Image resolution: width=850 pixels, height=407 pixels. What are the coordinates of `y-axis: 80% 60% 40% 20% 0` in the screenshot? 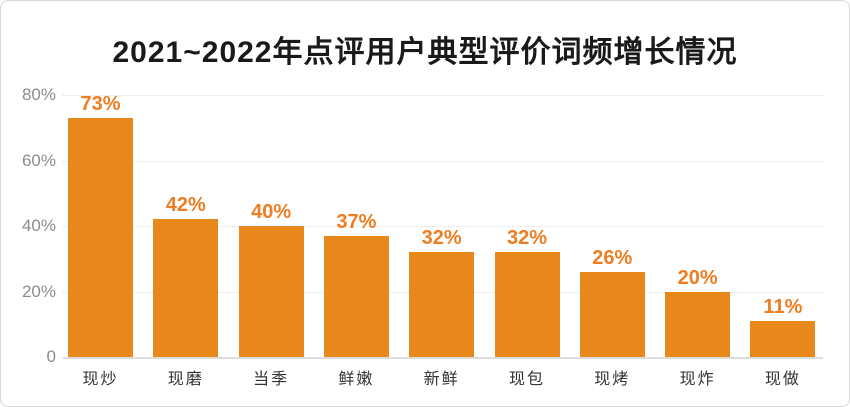 It's located at (28, 225).